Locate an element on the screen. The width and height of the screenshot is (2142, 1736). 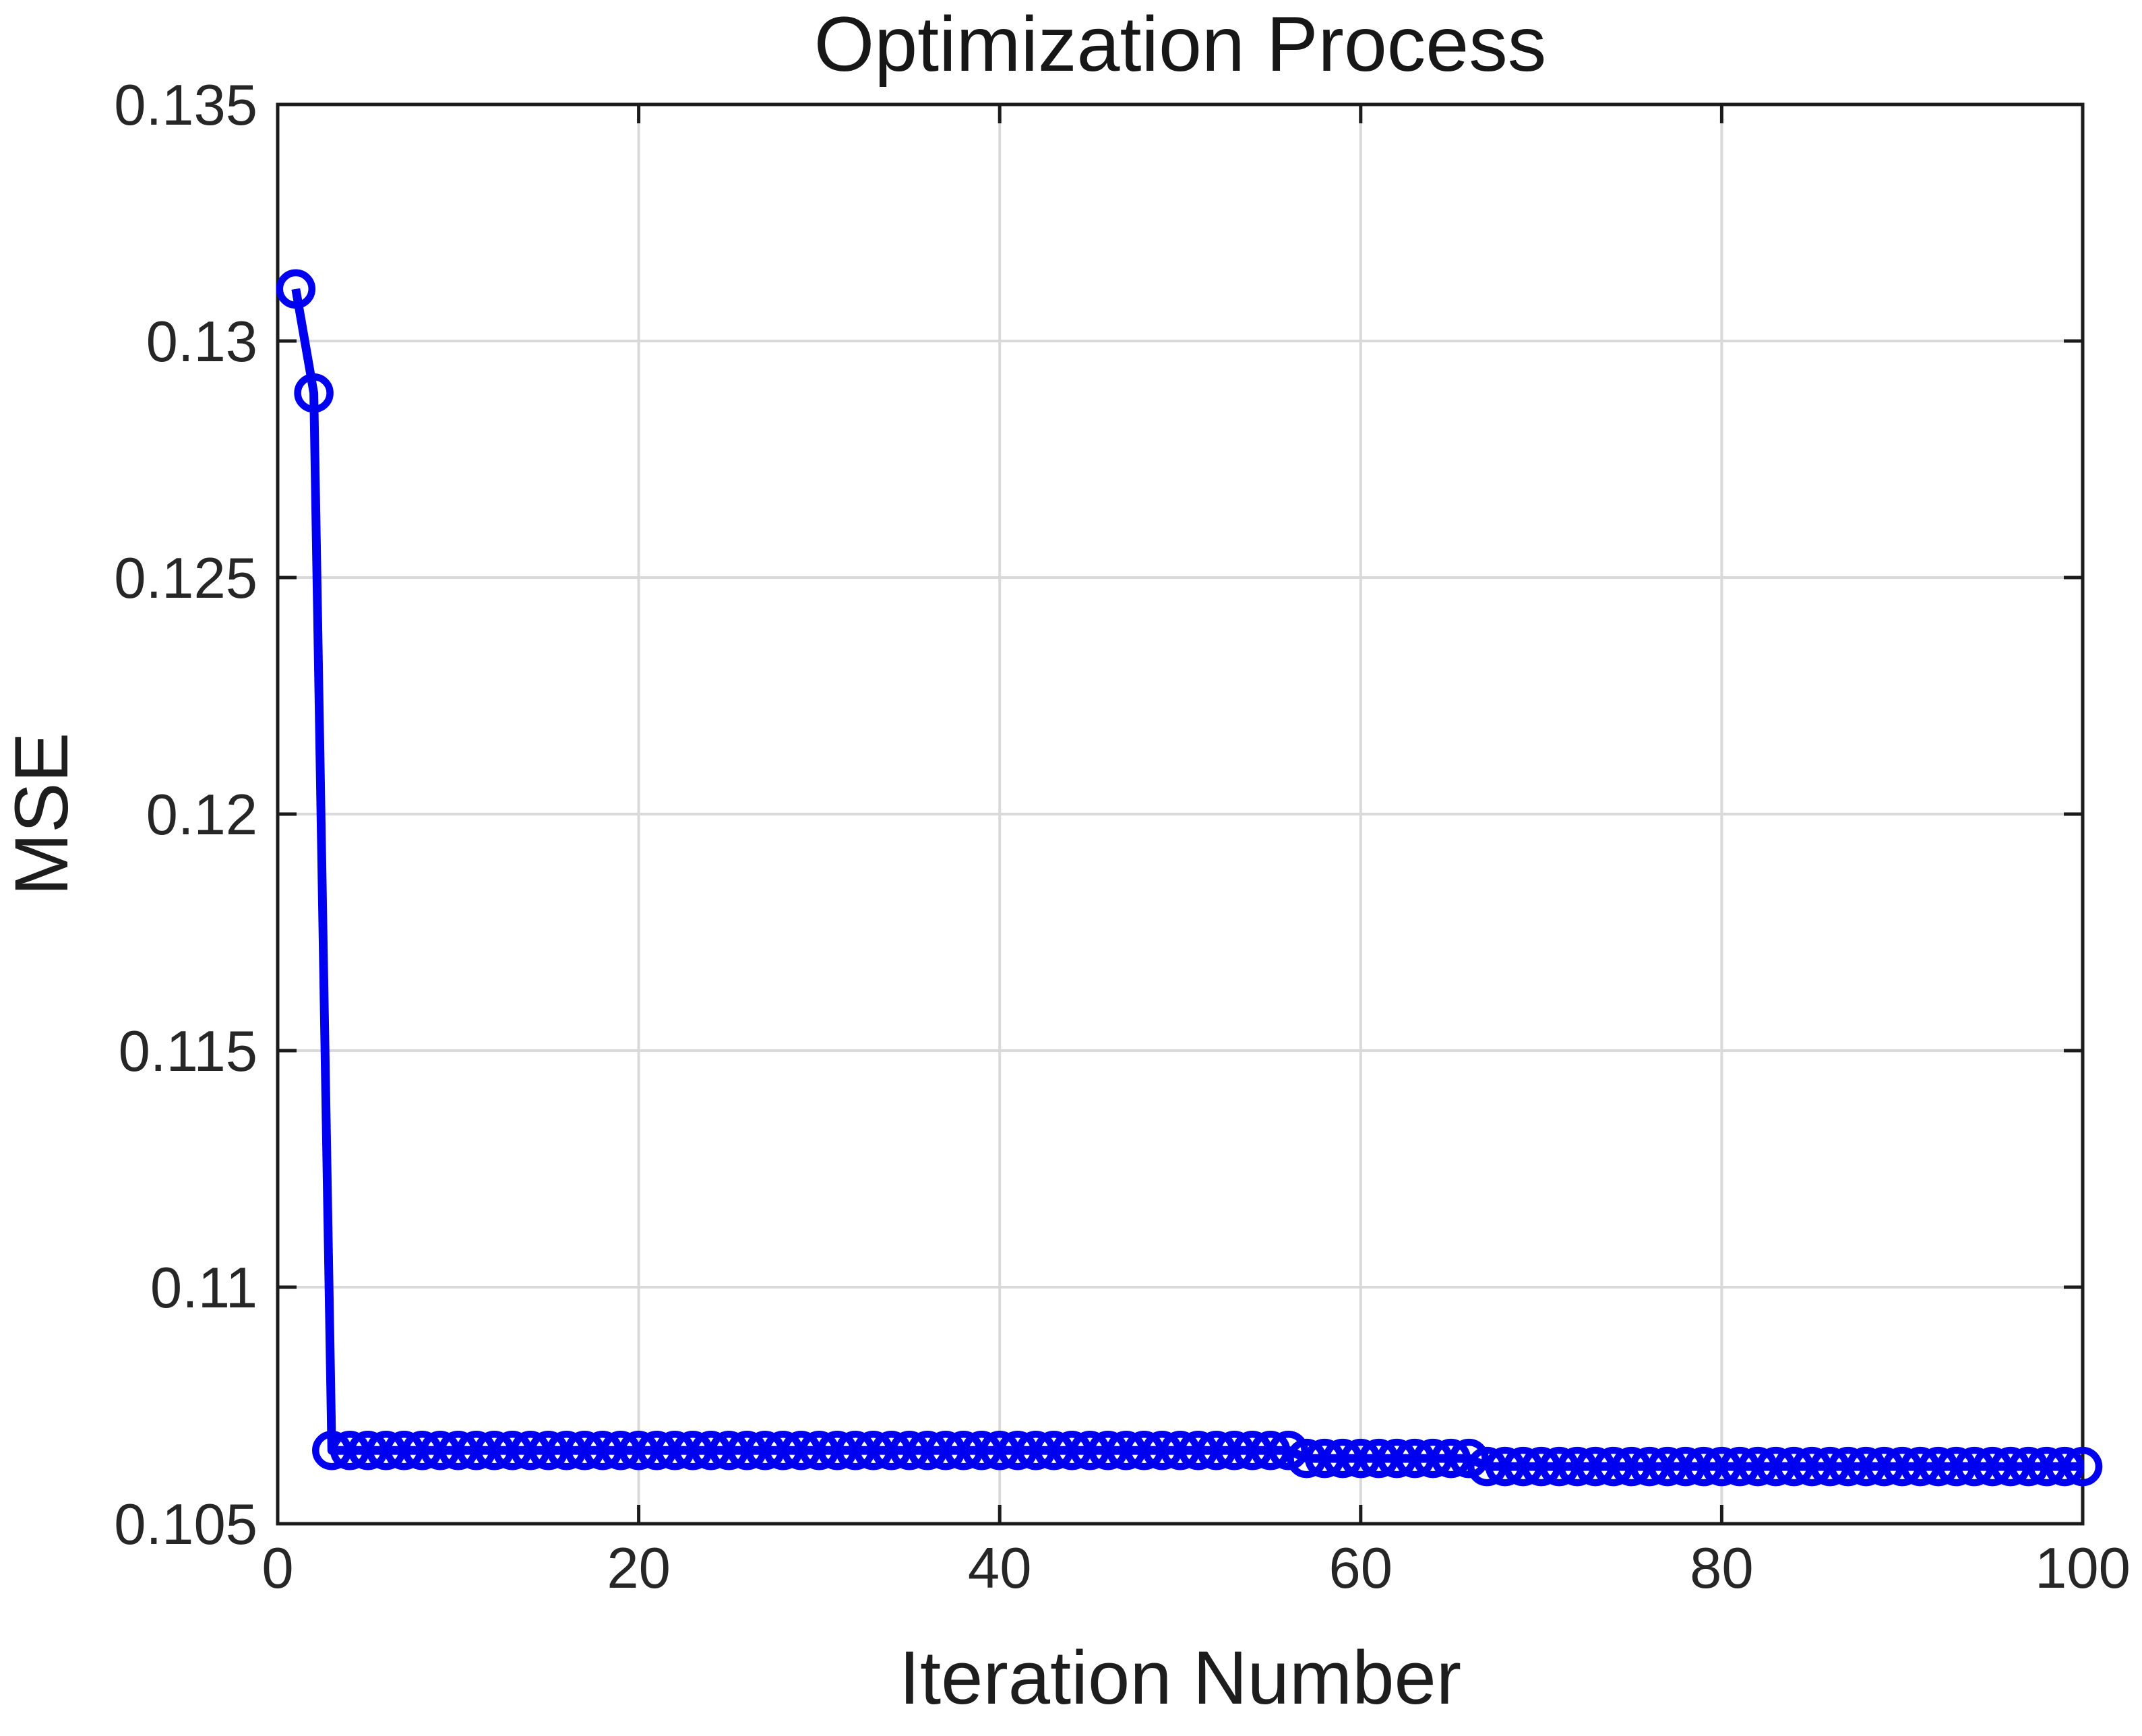
x-tick-label: 0 is located at coordinates (278, 1569).